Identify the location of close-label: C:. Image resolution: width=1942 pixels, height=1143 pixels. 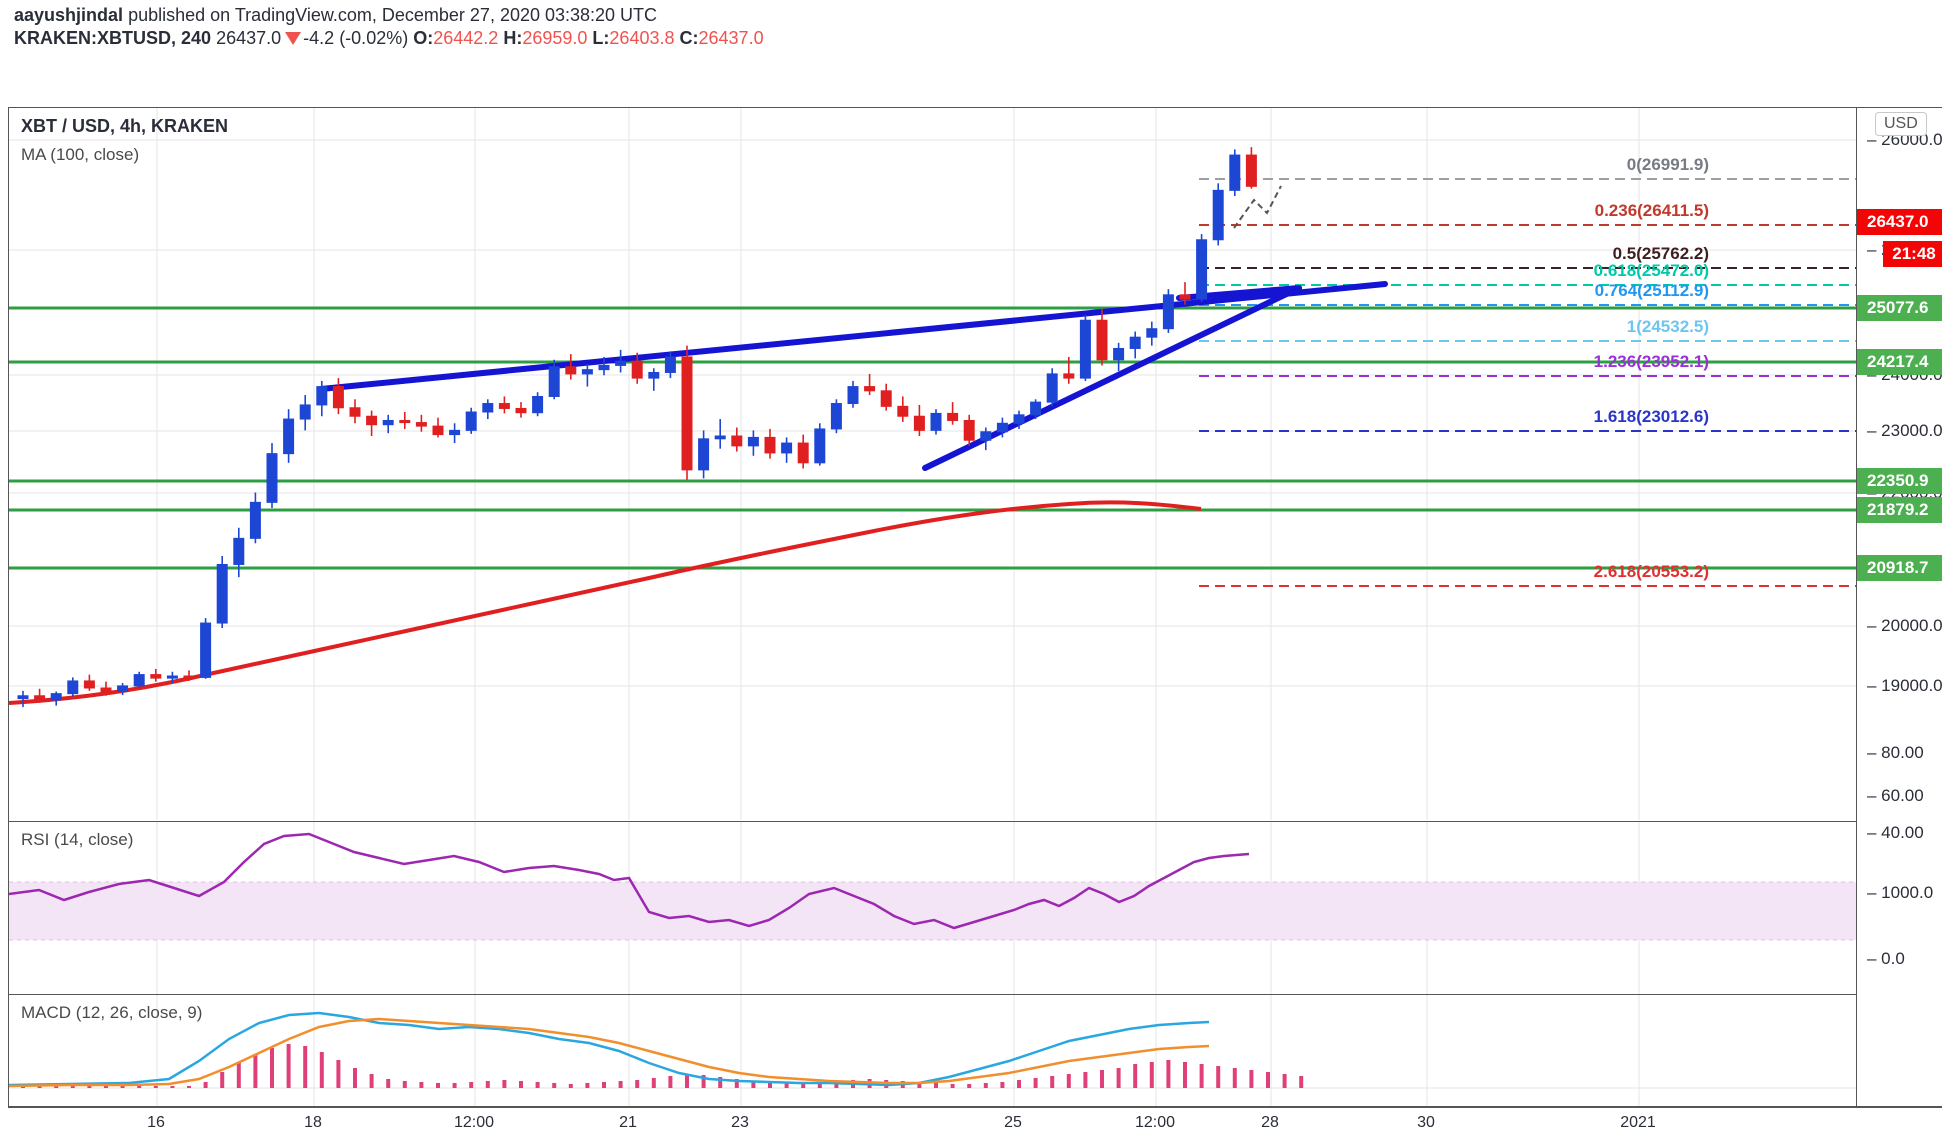
(689, 38).